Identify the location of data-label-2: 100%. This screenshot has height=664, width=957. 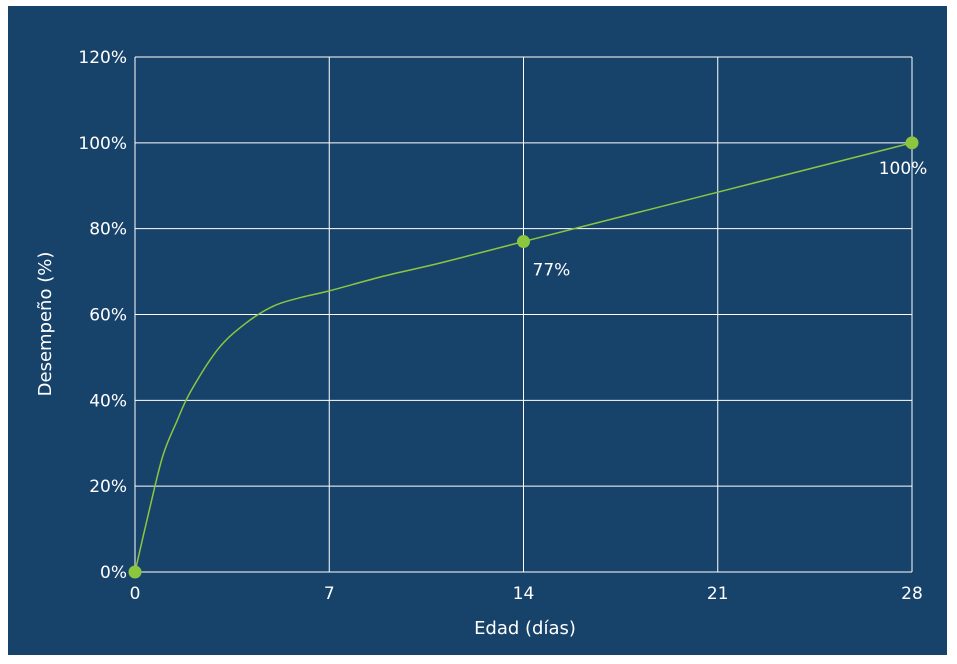
(903, 169).